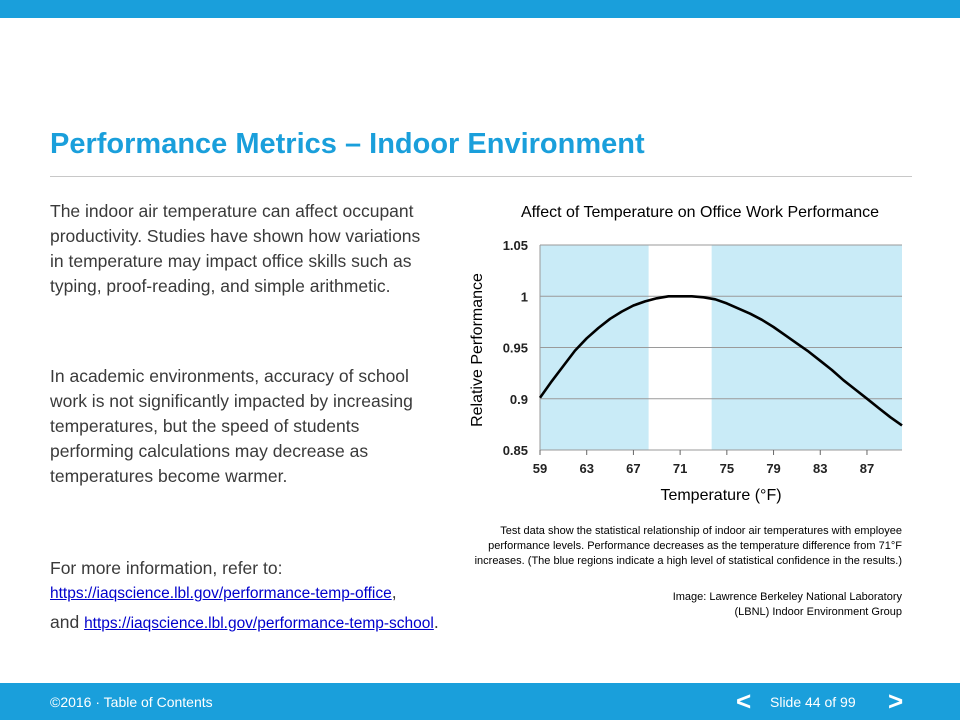 The height and width of the screenshot is (720, 960). I want to click on copyright: ©2016 ·, so click(77, 702).